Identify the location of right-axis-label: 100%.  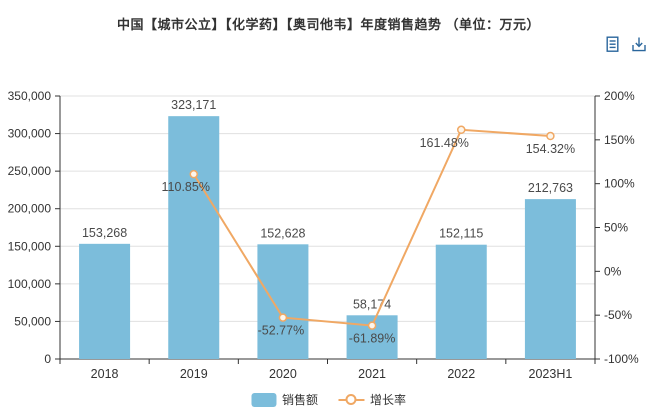
(619, 184).